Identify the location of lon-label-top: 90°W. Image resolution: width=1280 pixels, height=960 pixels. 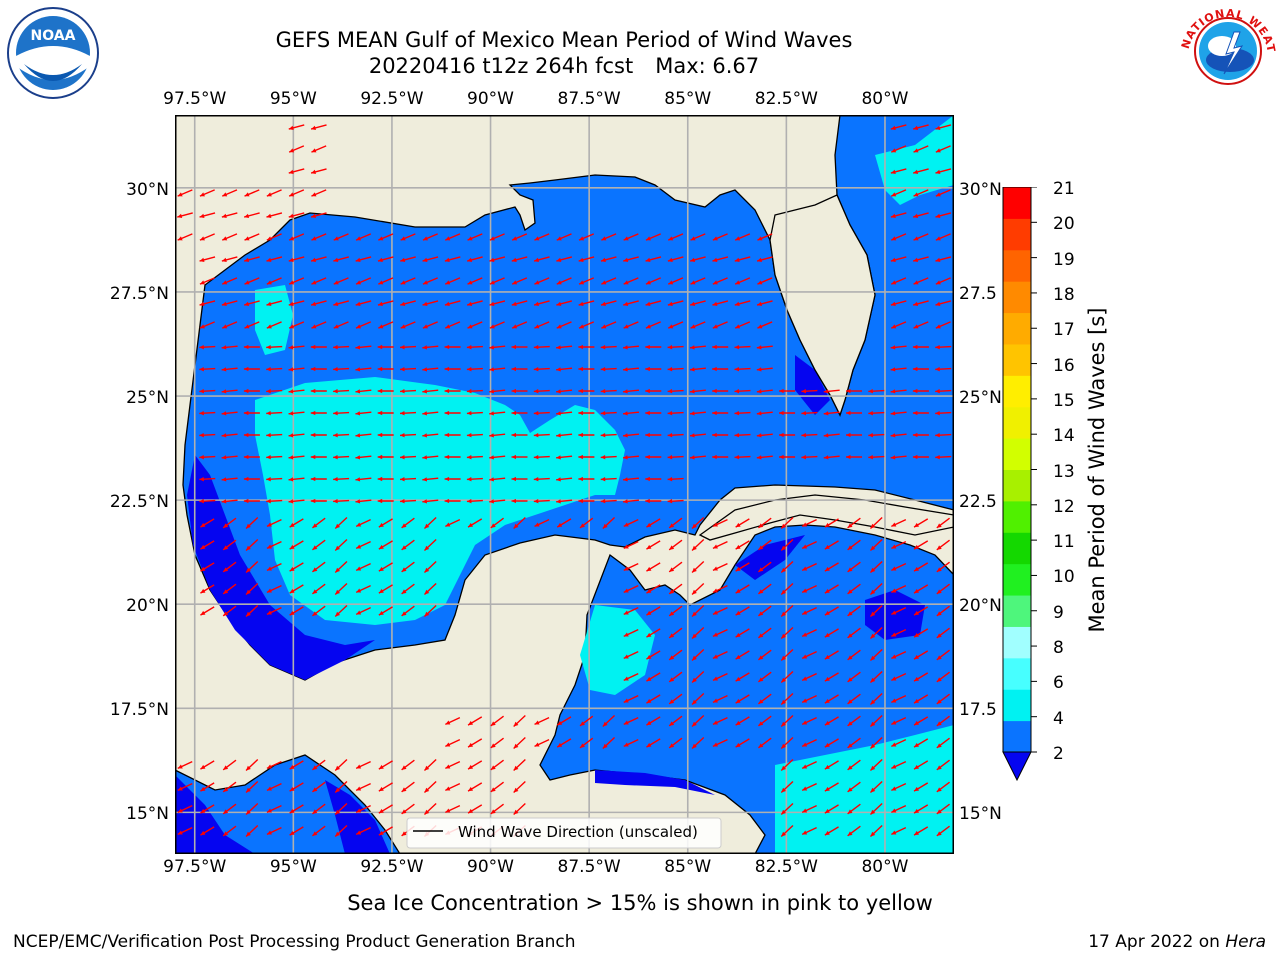
(491, 99).